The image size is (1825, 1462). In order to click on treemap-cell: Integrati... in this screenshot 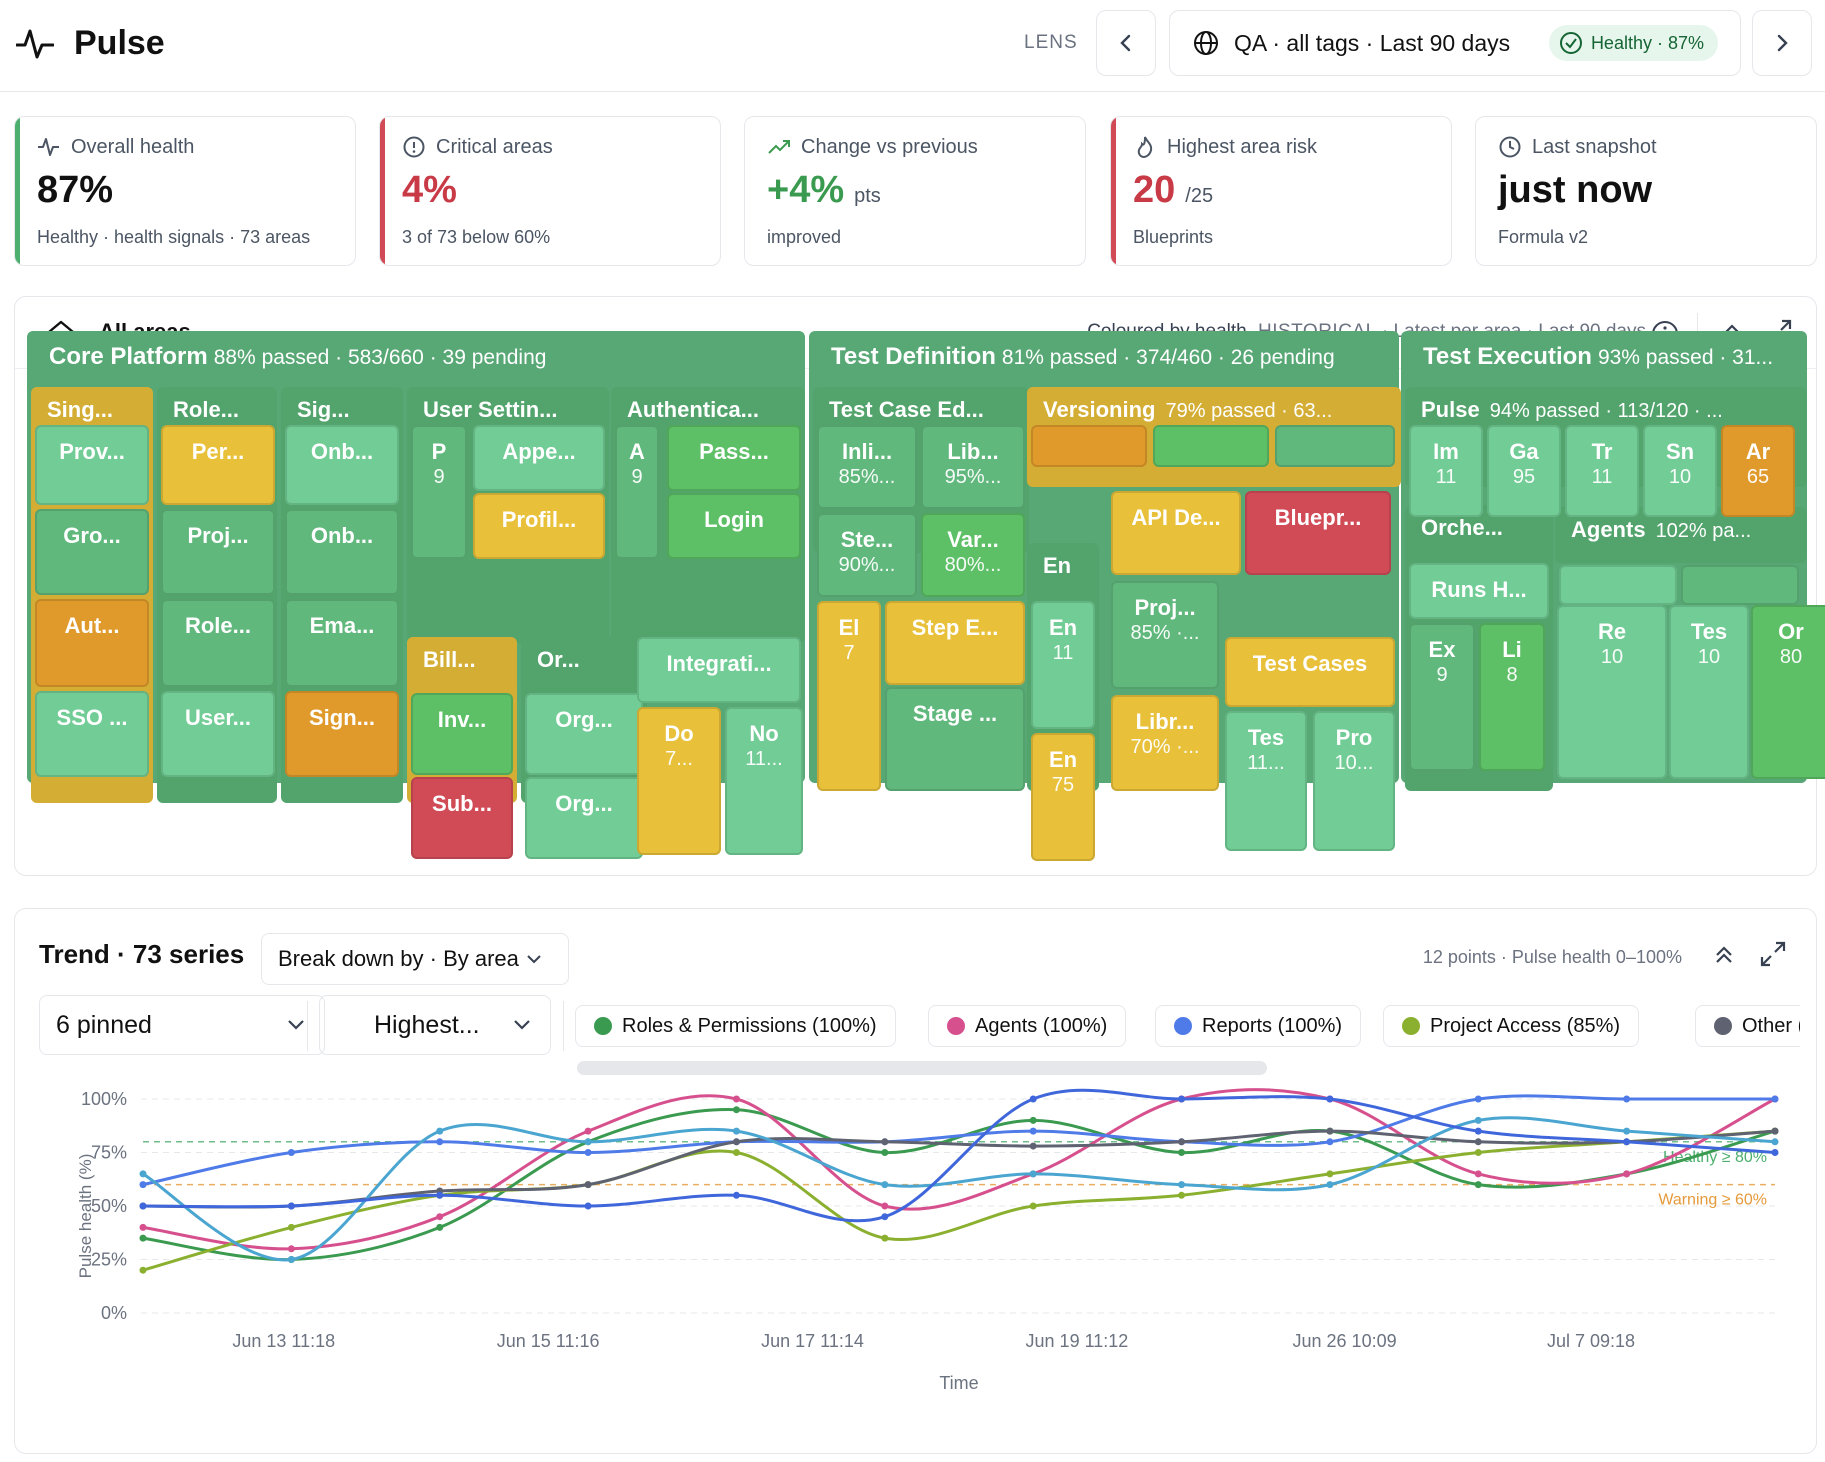, I will do `click(719, 670)`.